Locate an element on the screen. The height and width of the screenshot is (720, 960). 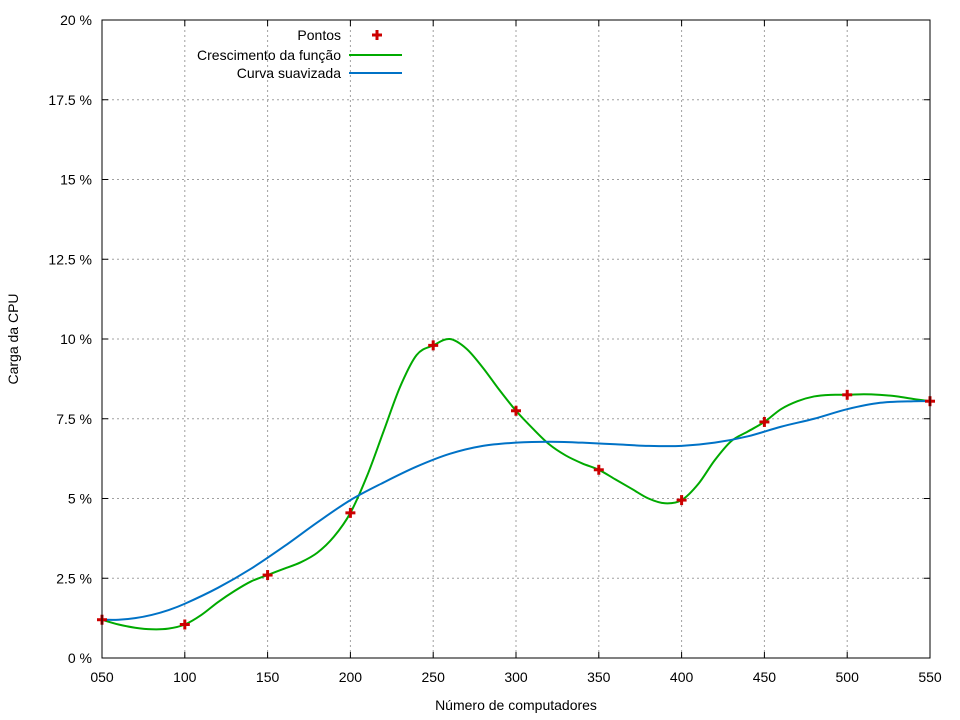
y-tick-label: 20 % is located at coordinates (76, 20).